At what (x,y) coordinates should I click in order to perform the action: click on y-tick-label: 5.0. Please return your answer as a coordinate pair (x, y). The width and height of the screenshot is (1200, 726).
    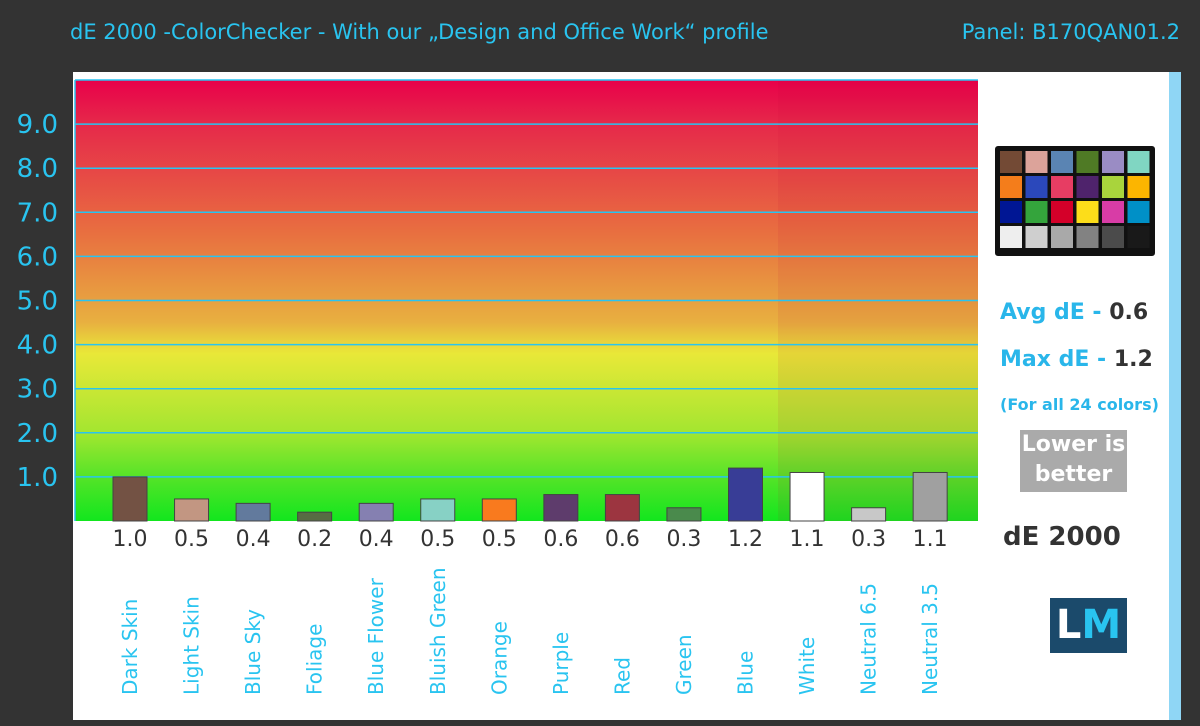
    Looking at the image, I should click on (37, 302).